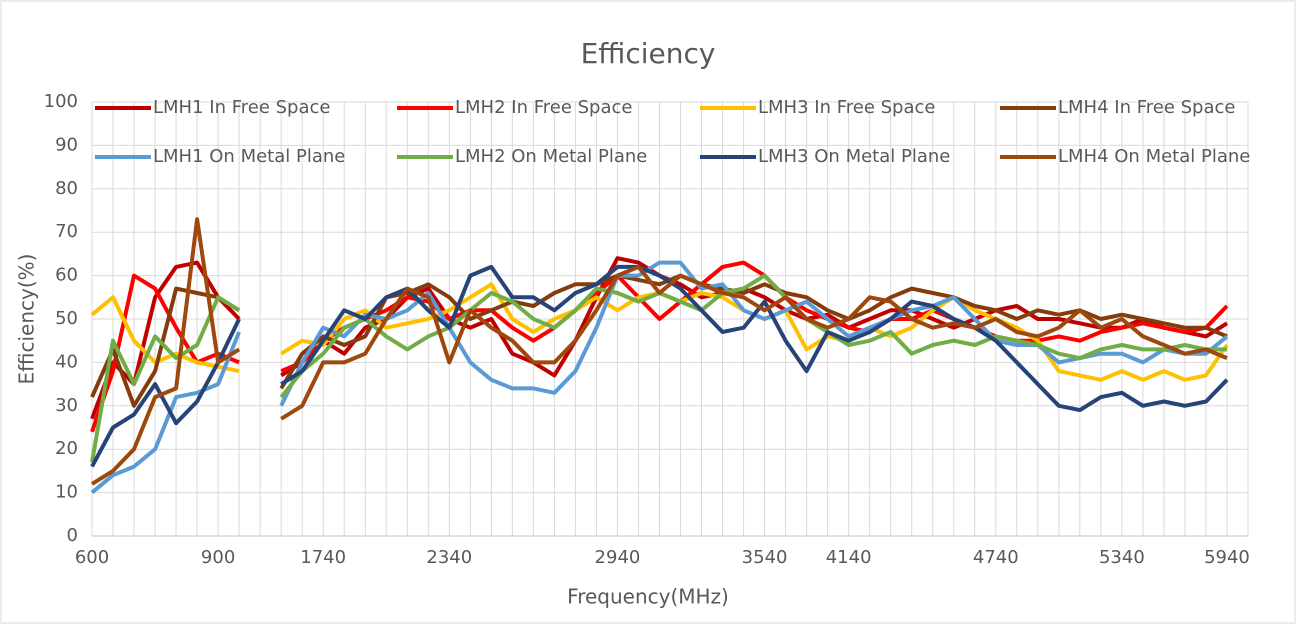 The height and width of the screenshot is (624, 1296). Describe the element at coordinates (1154, 156) in the screenshot. I see `legend-label: LMH4 On Metal Plane` at that location.